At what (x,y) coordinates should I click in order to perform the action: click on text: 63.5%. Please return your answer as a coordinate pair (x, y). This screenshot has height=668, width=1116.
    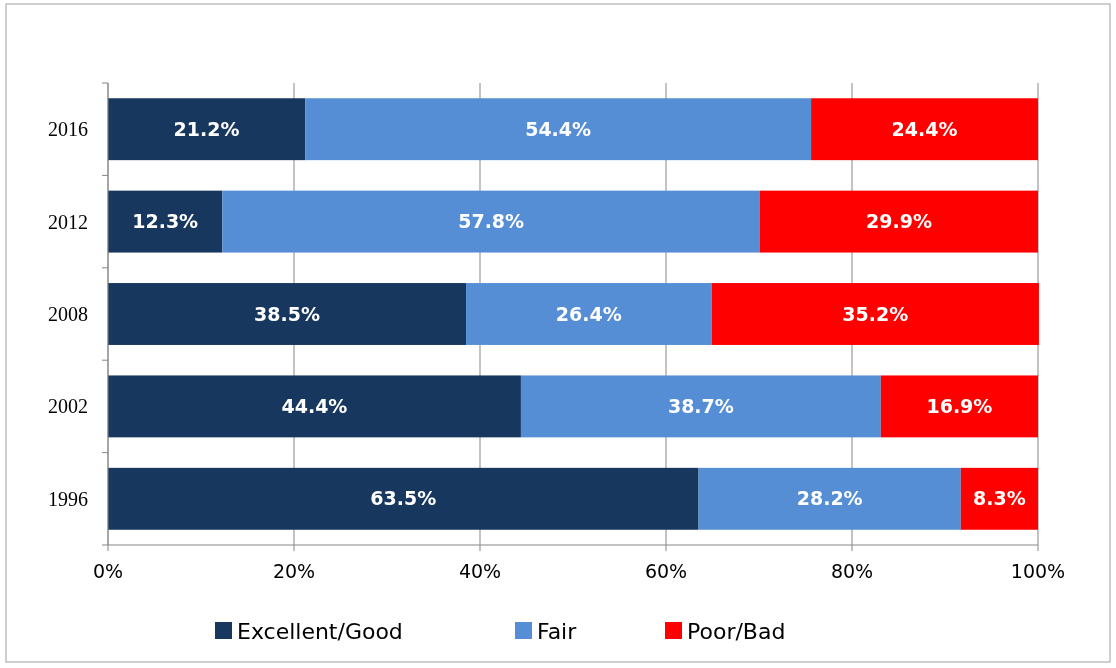
    Looking at the image, I should click on (403, 498).